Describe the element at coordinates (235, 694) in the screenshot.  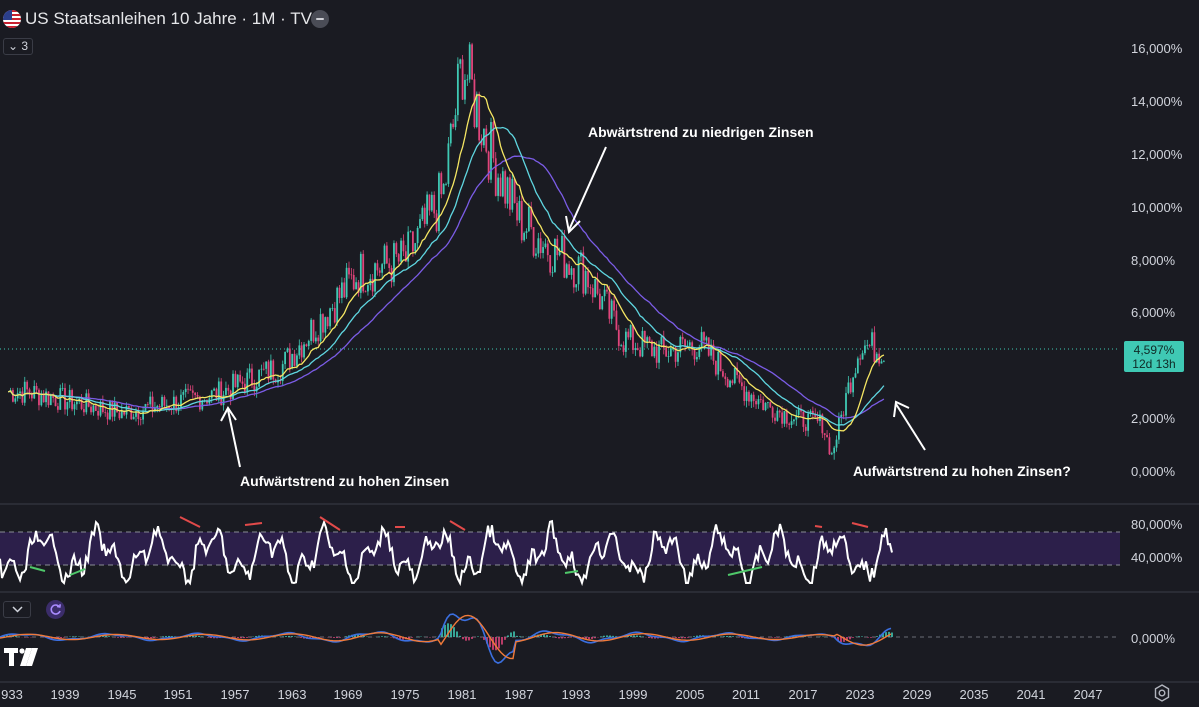
I see `time-axis-label: 1957` at that location.